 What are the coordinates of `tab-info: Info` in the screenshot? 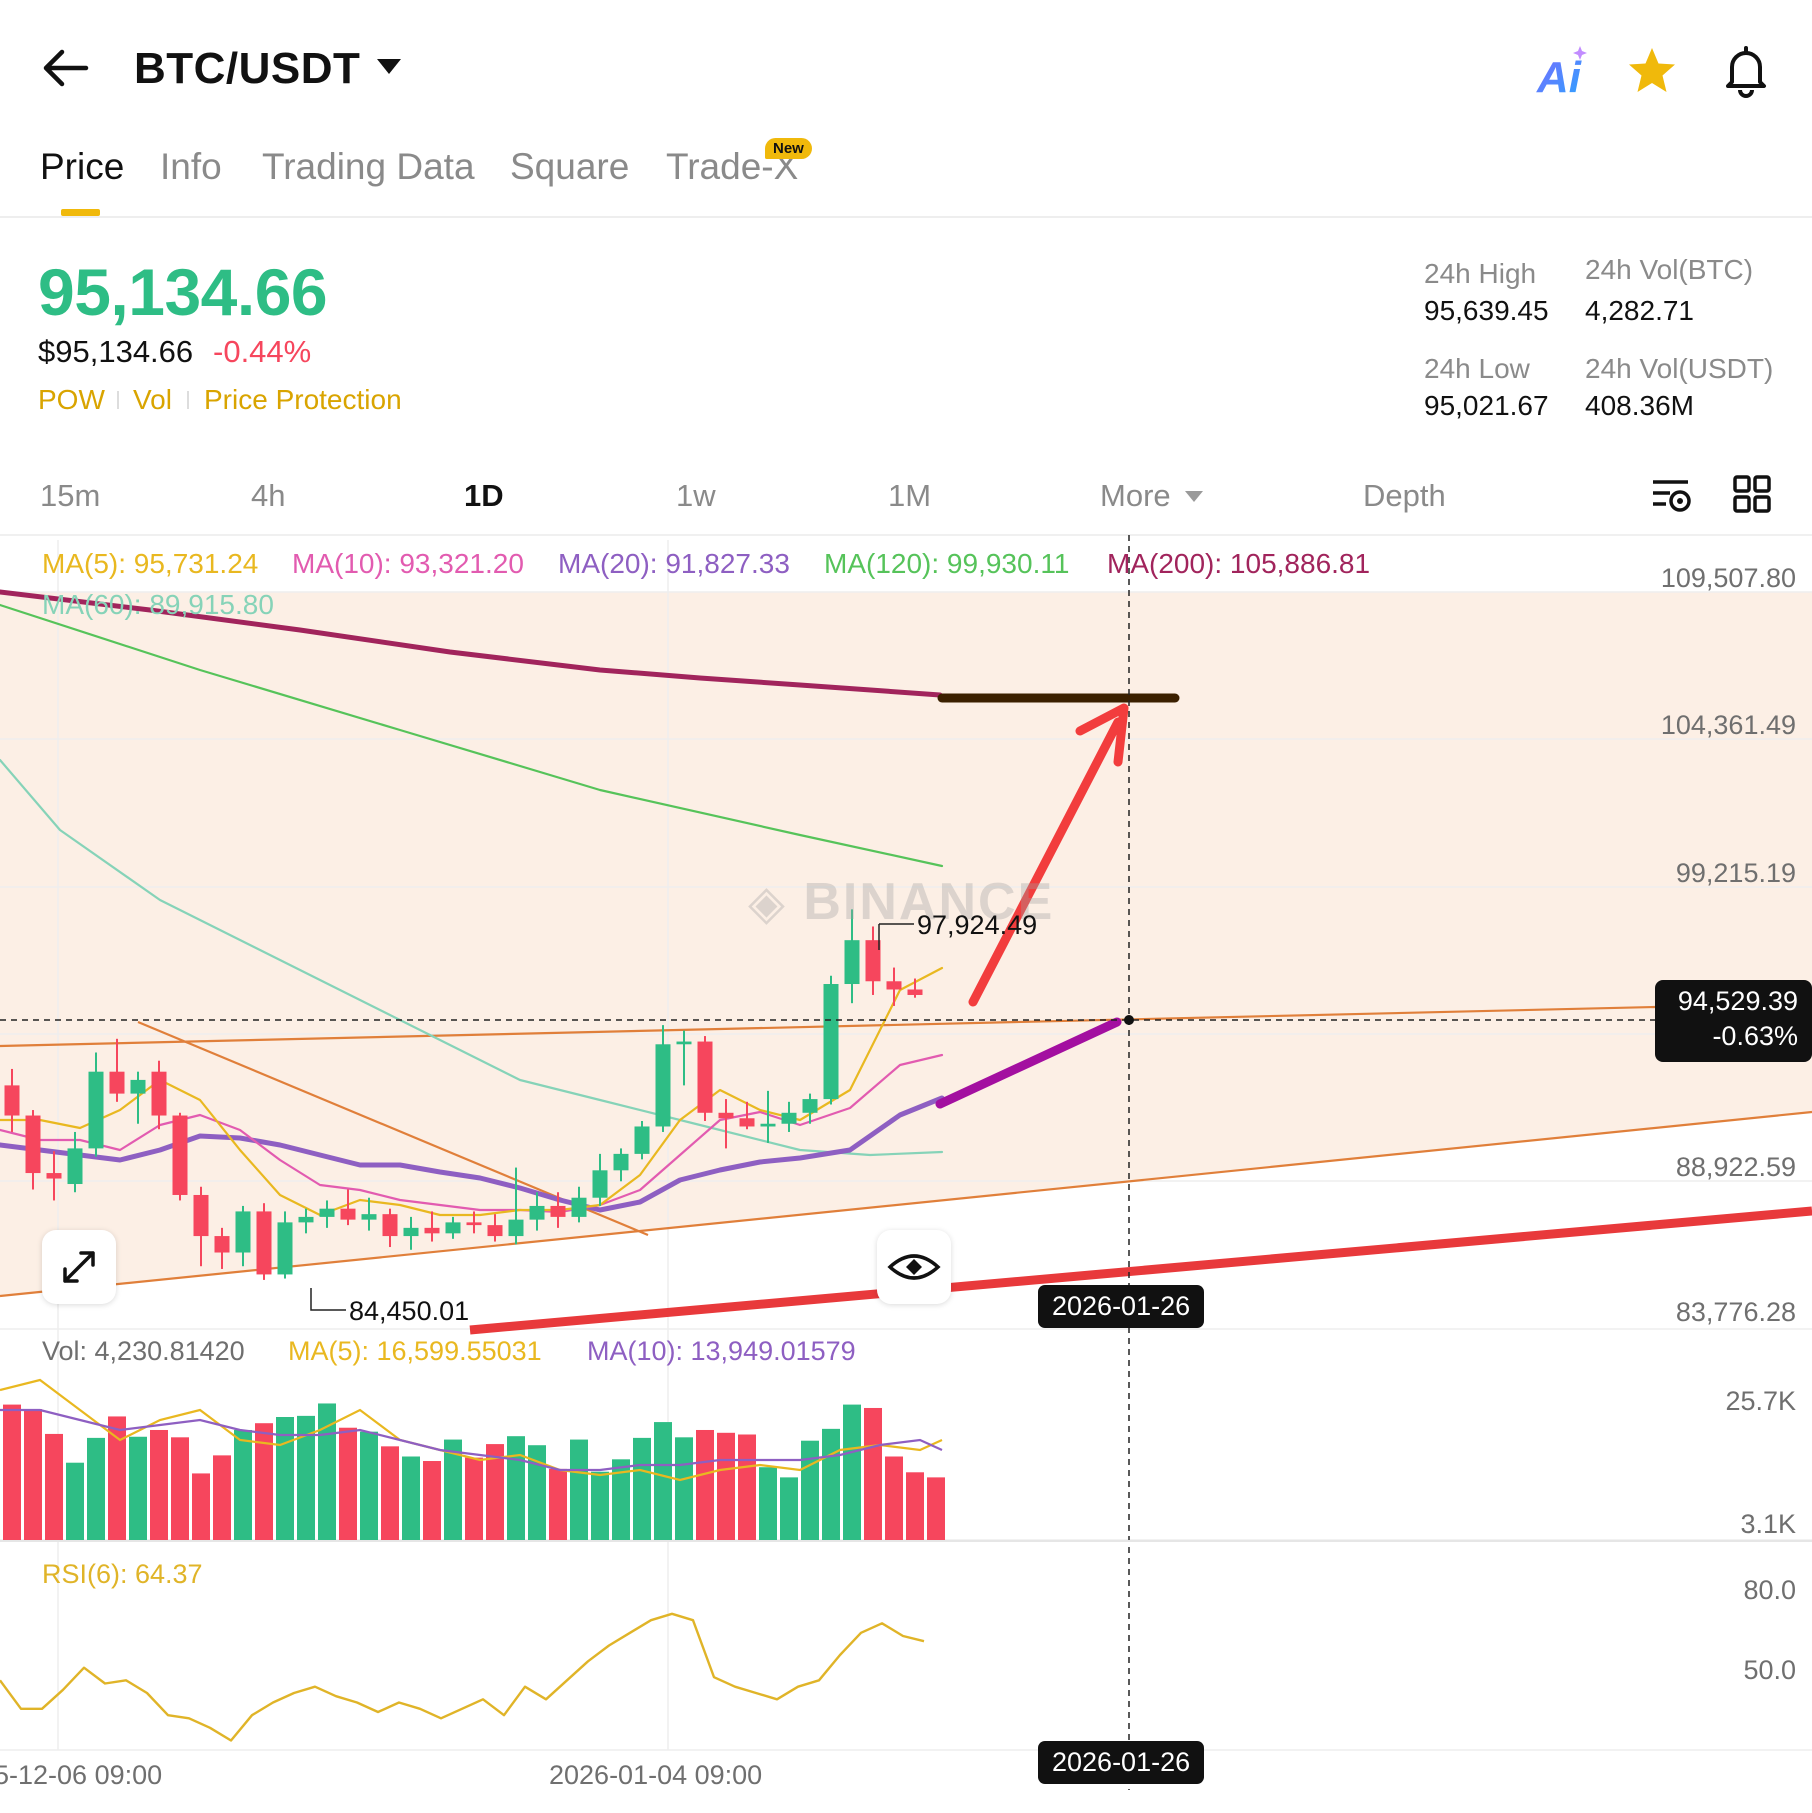 It's located at (191, 166).